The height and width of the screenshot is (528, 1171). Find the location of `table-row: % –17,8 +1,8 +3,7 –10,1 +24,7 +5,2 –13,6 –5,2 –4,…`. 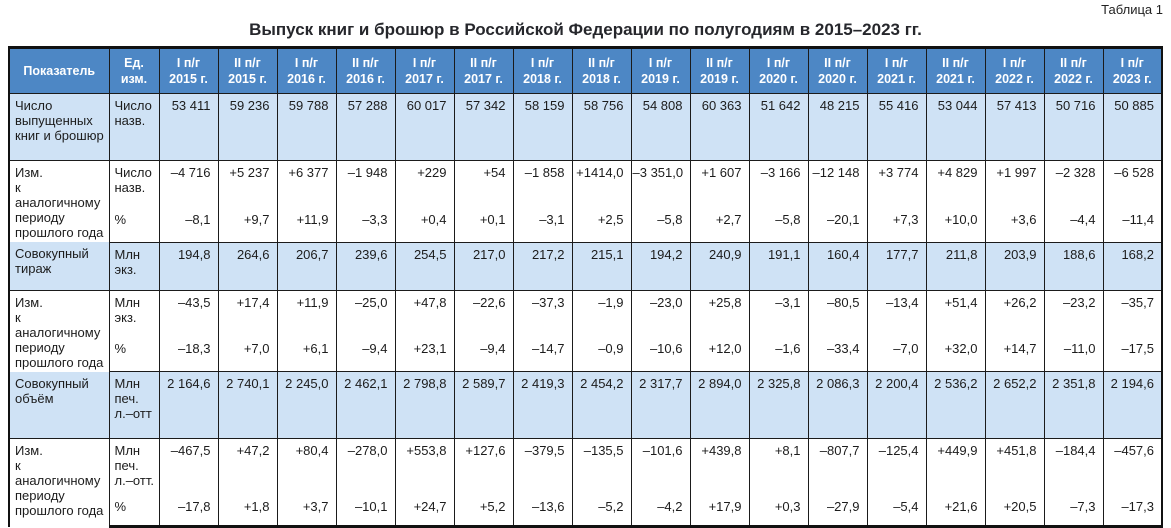

table-row: % –17,8 +1,8 +3,7 –10,1 +24,7 +5,2 –13,6 –5,2 –4,… is located at coordinates (586, 510).